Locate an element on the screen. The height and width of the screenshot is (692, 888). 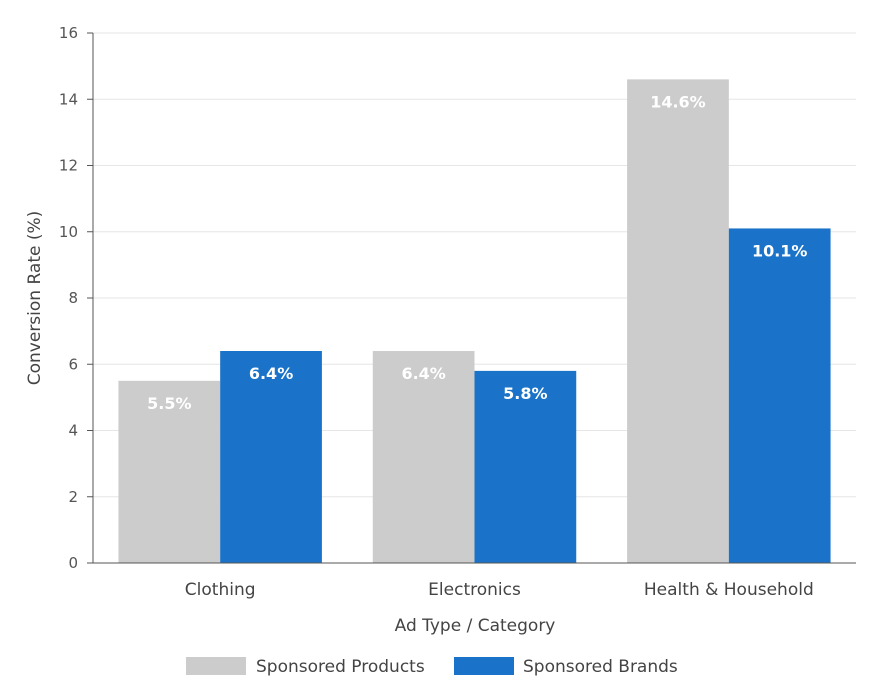
y-tick-label: 0 is located at coordinates (73, 563).